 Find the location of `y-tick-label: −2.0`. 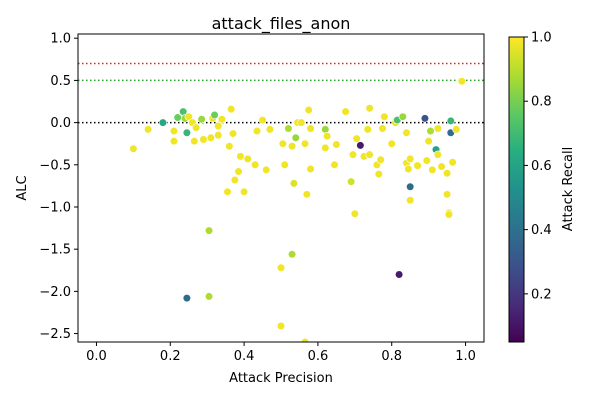

y-tick-label: −2.0 is located at coordinates (55, 292).